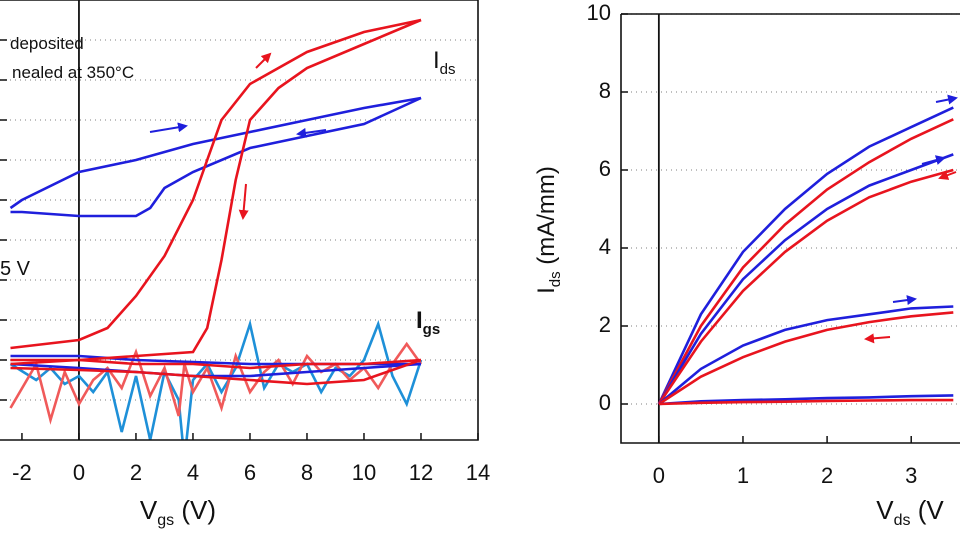  Describe the element at coordinates (902, 520) in the screenshot. I see `x-axis-label-part: ds` at that location.